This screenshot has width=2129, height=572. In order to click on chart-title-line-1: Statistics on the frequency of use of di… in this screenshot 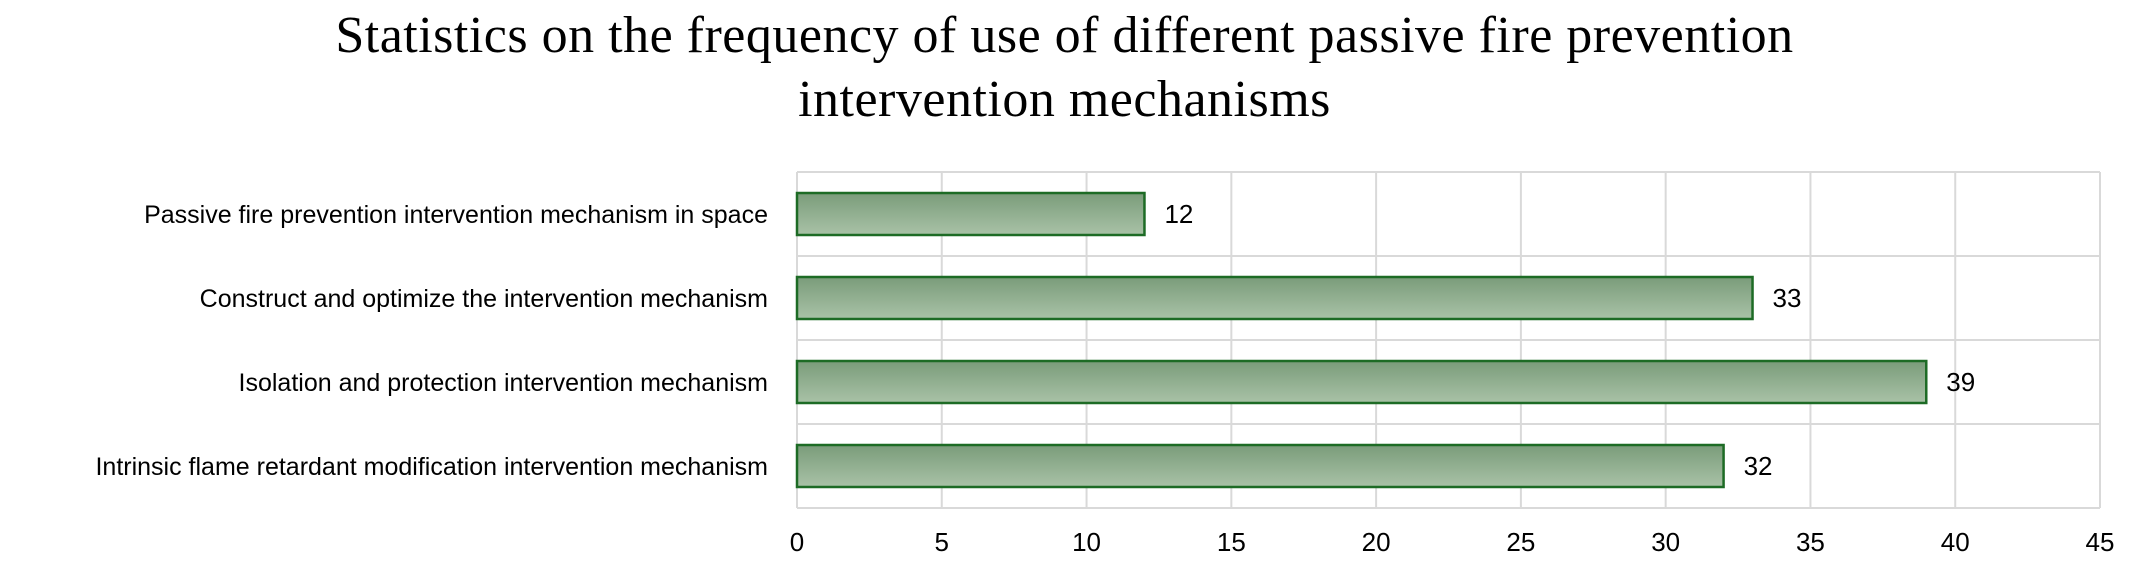, I will do `click(1064, 35)`.